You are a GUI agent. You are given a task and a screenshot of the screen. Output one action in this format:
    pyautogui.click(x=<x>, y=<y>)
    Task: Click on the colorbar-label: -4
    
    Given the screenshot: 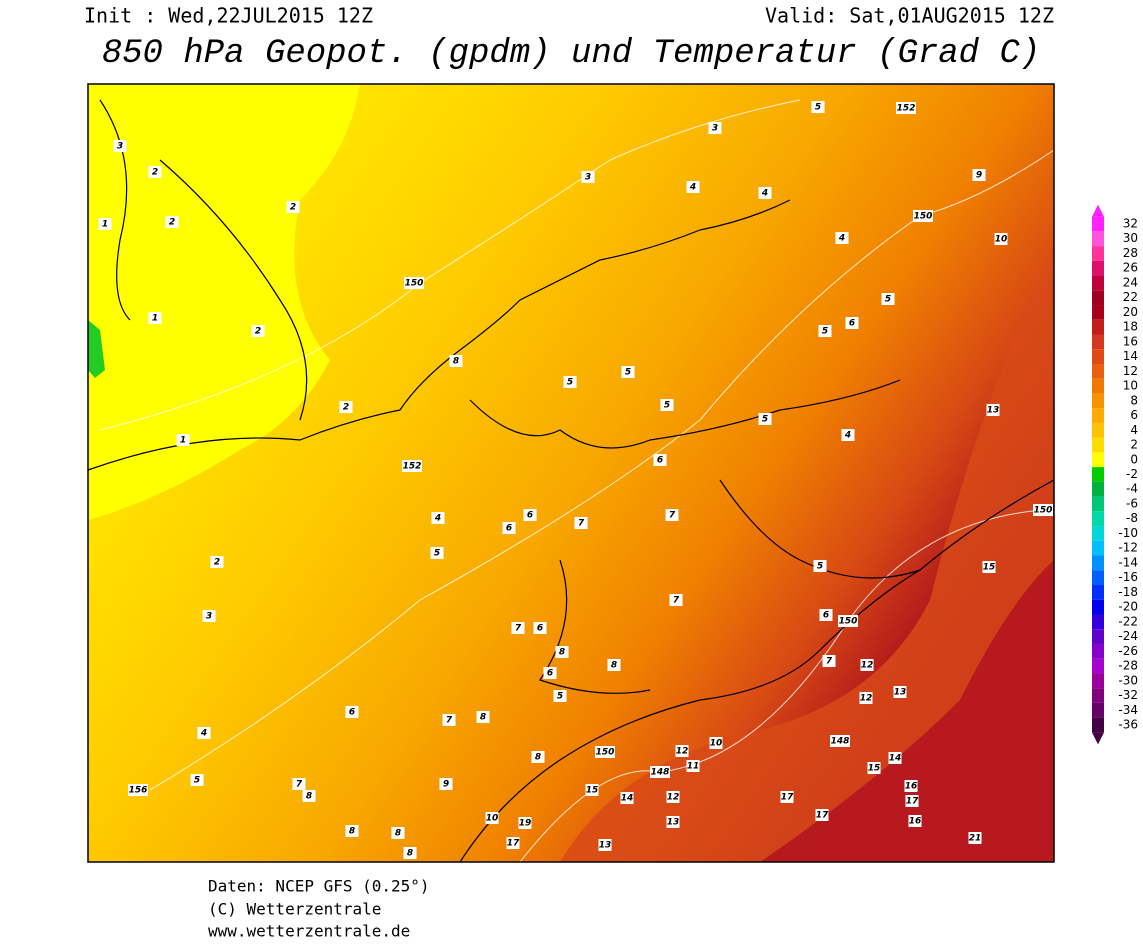 What is the action you would take?
    pyautogui.click(x=1132, y=489)
    